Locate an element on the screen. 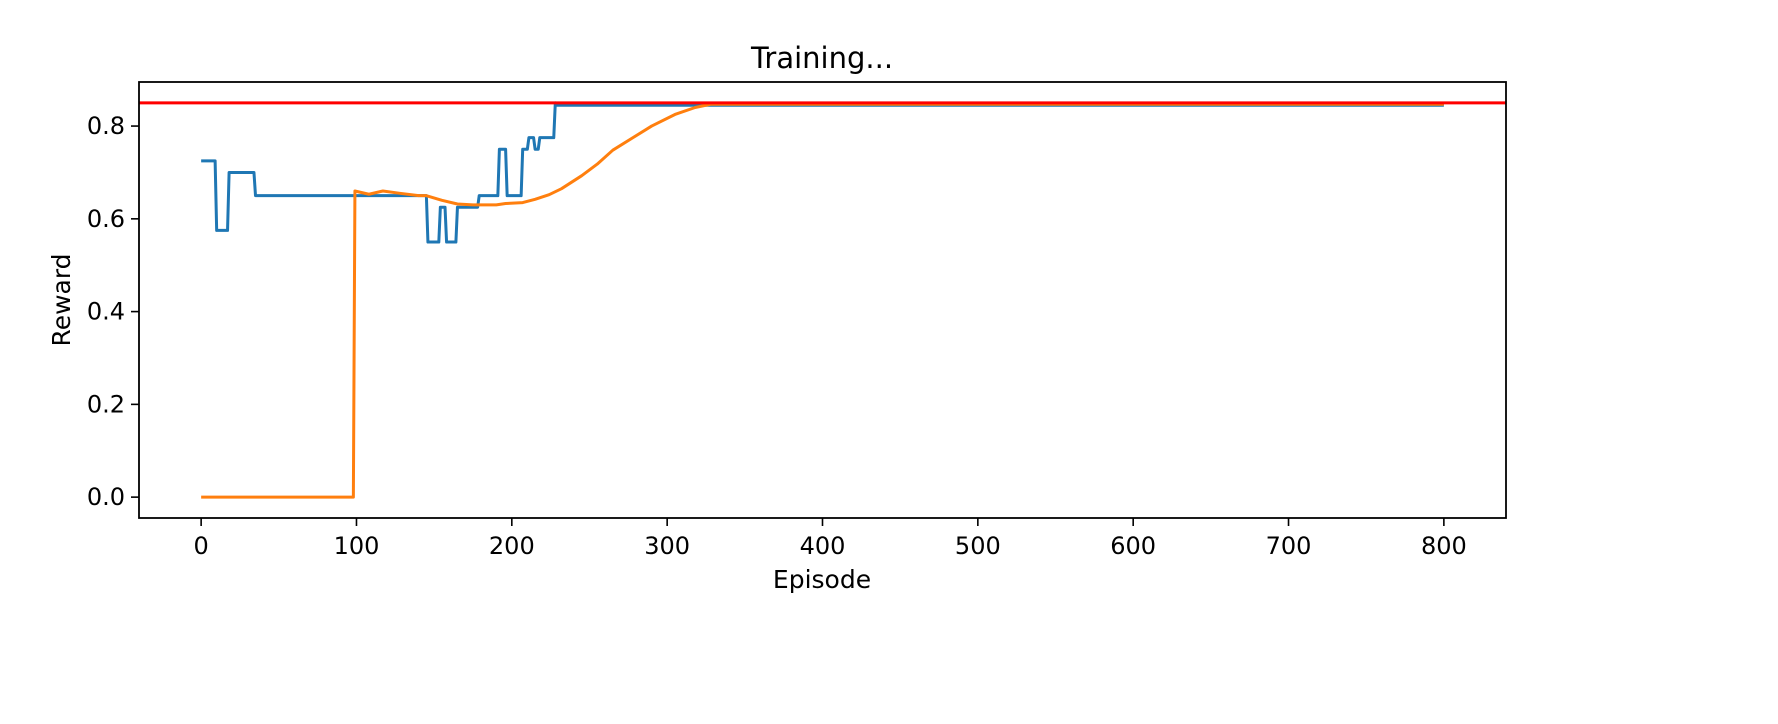  x-tick-label: 500 is located at coordinates (978, 546).